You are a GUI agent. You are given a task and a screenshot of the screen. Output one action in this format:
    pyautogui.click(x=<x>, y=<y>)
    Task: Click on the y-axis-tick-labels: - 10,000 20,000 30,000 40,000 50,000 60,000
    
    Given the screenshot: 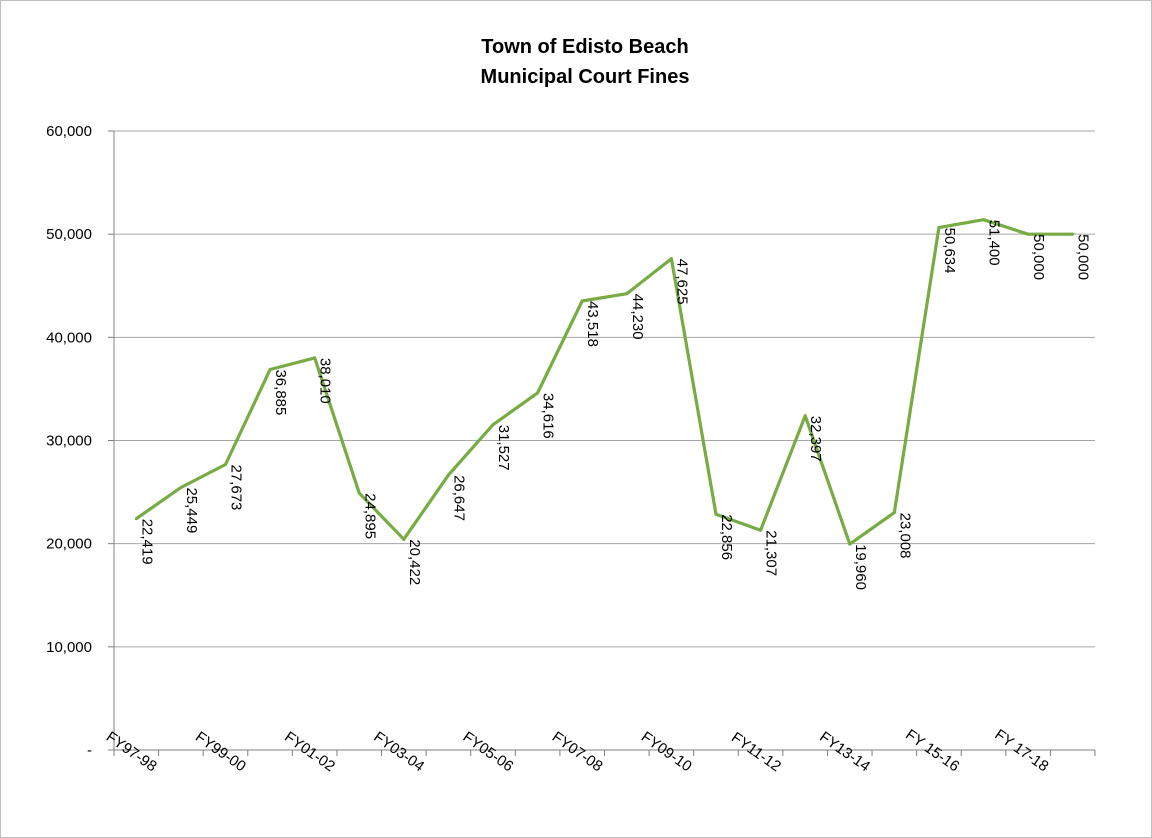 What is the action you would take?
    pyautogui.click(x=69, y=441)
    